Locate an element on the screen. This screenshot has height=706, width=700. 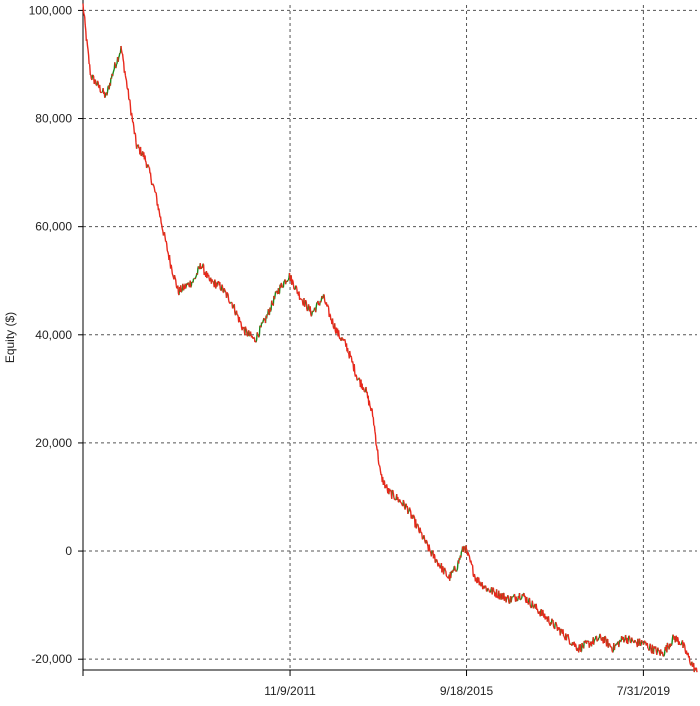
x-tick-label: 9/18/2015 is located at coordinates (467, 691).